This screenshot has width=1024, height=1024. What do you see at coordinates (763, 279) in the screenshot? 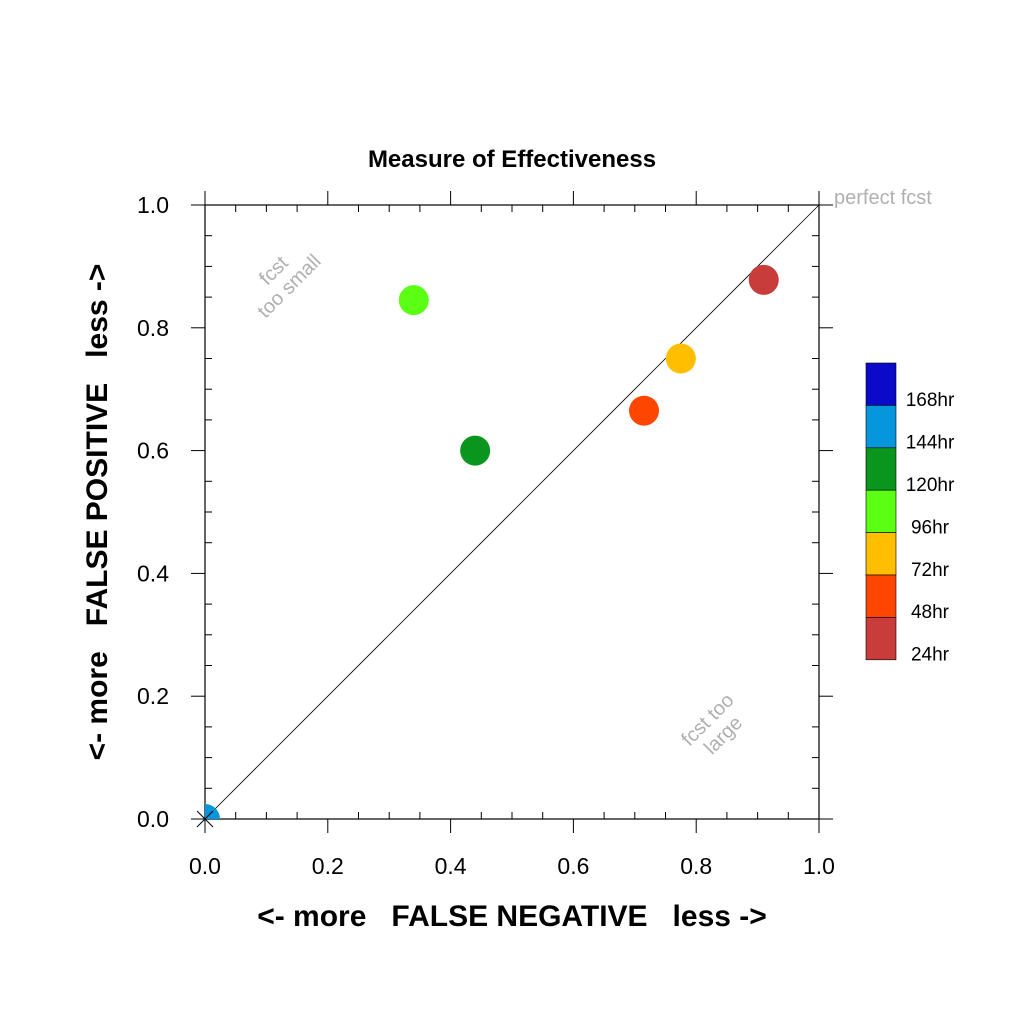
I see `data-point-24hr` at bounding box center [763, 279].